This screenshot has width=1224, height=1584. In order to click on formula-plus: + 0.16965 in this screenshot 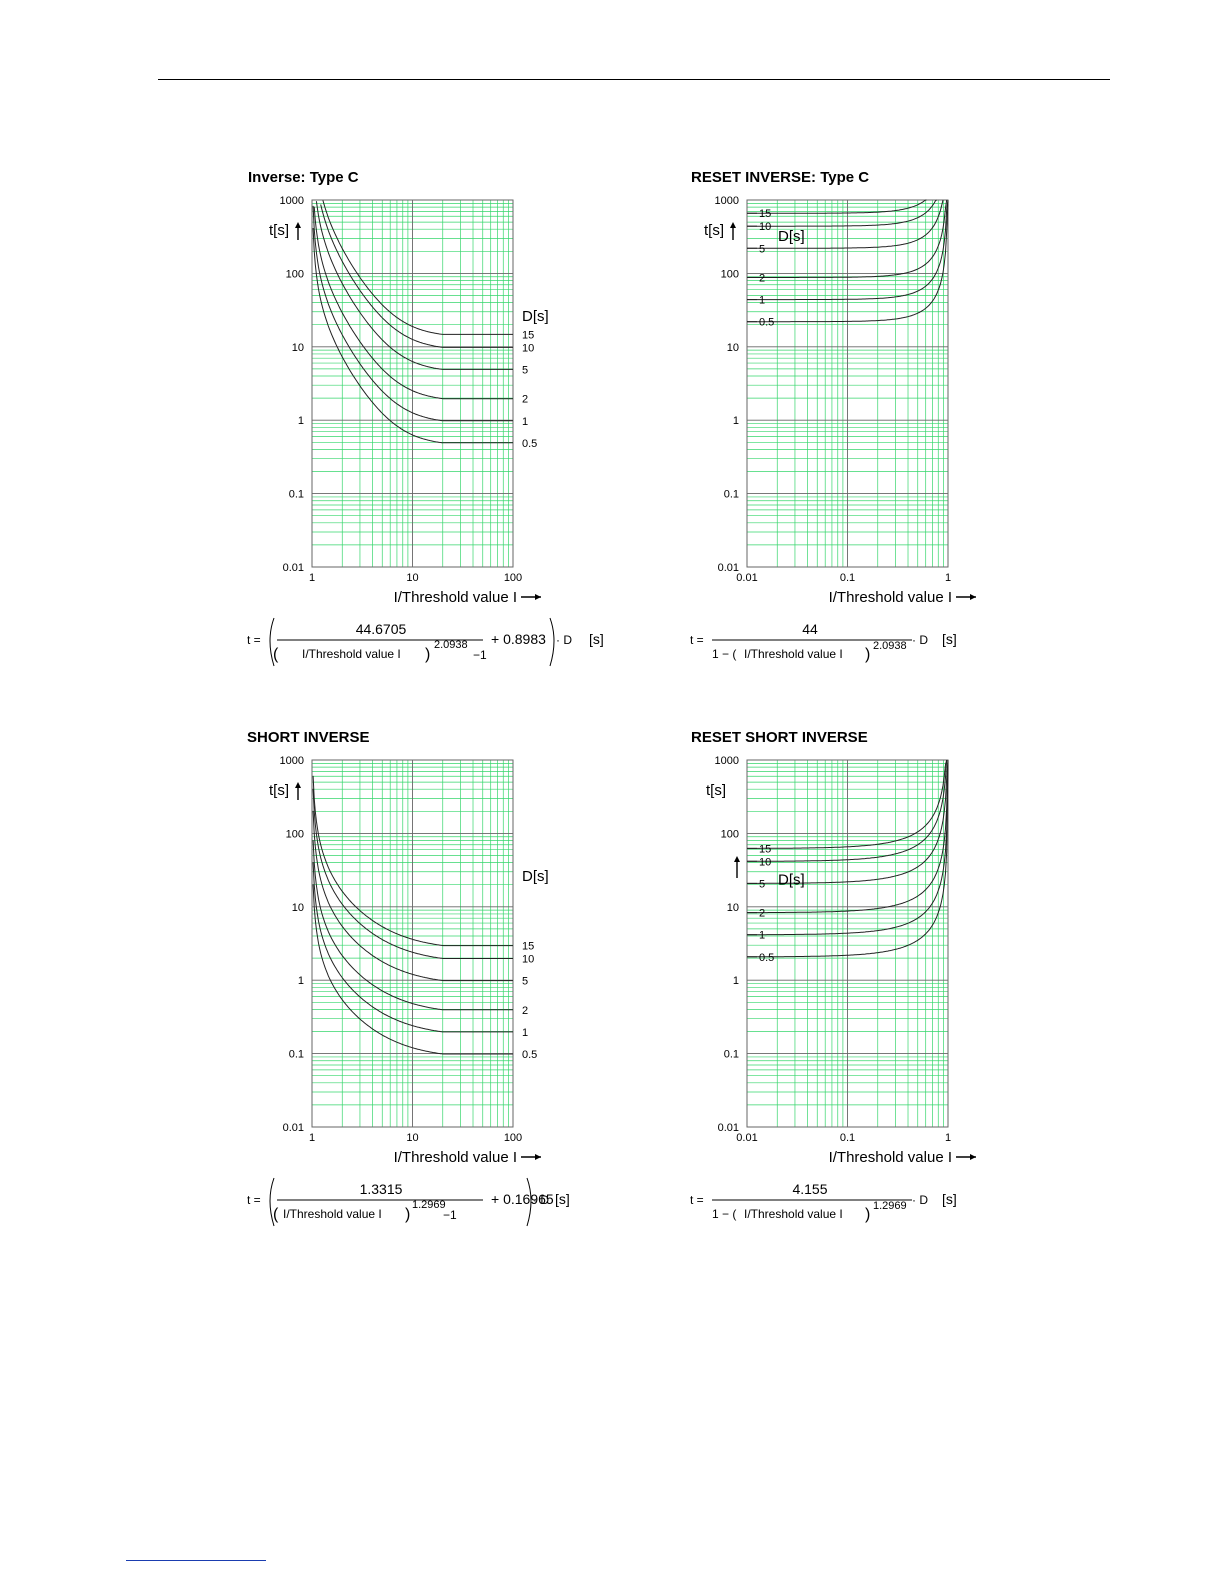, I will do `click(522, 1199)`.